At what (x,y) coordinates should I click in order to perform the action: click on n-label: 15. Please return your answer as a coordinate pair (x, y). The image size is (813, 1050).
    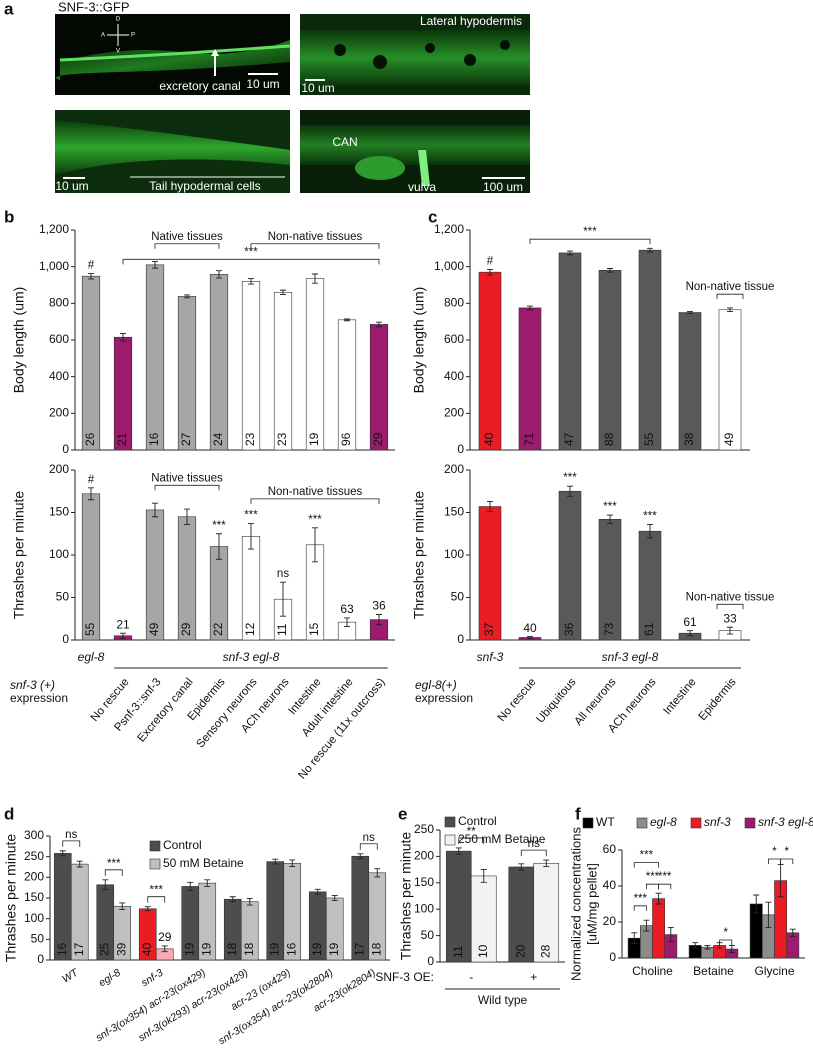
    Looking at the image, I should click on (314, 629).